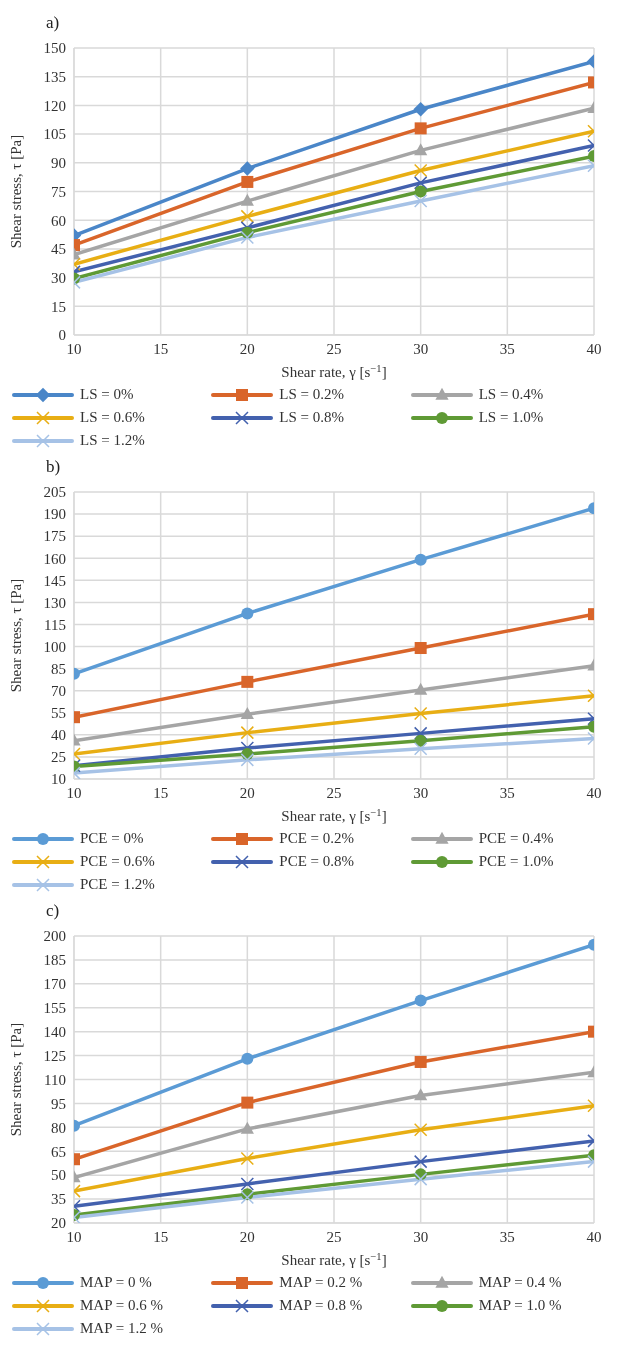 The height and width of the screenshot is (1352, 618). I want to click on y-tick-label: 40, so click(58, 735).